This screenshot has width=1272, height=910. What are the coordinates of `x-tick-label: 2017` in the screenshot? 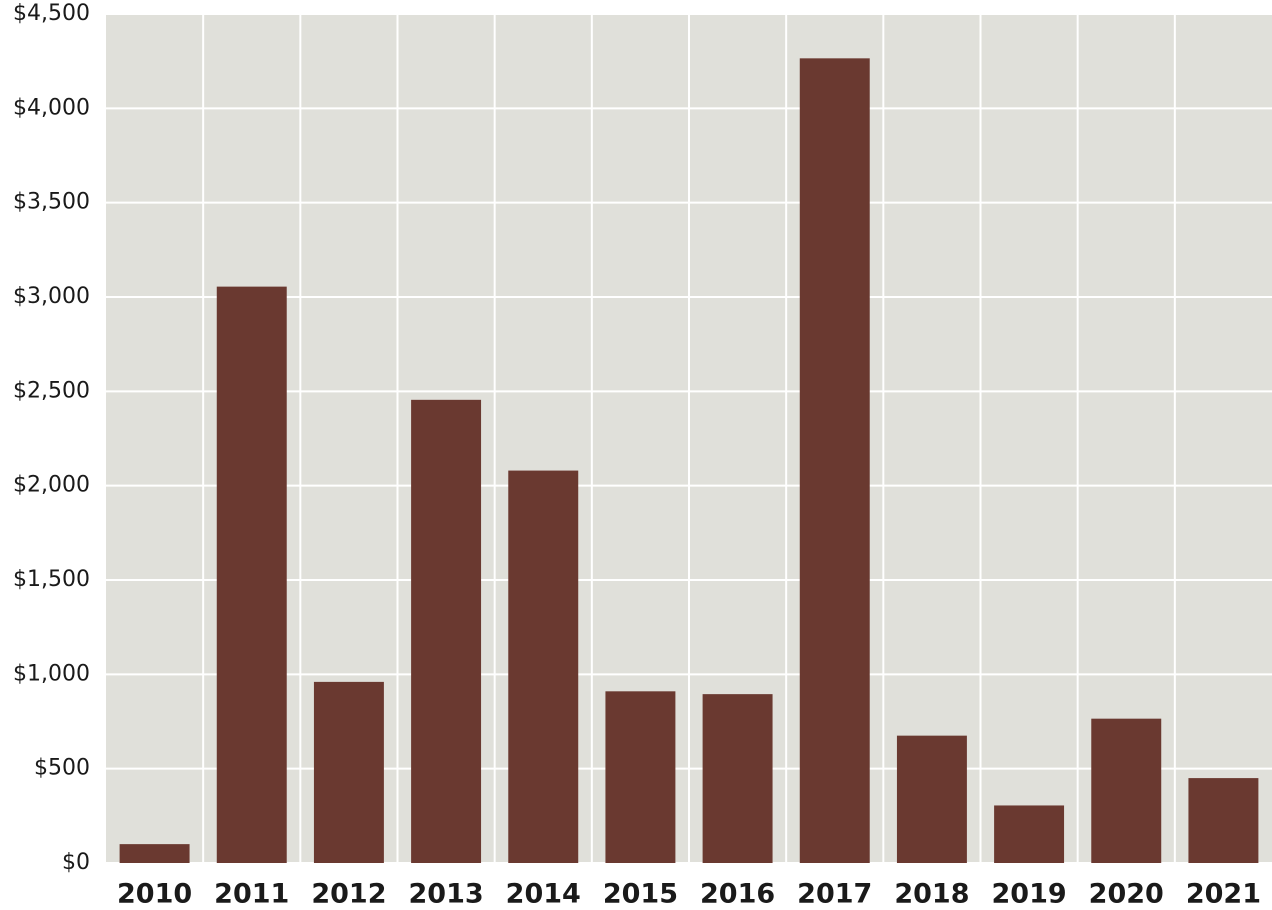 It's located at (834, 894).